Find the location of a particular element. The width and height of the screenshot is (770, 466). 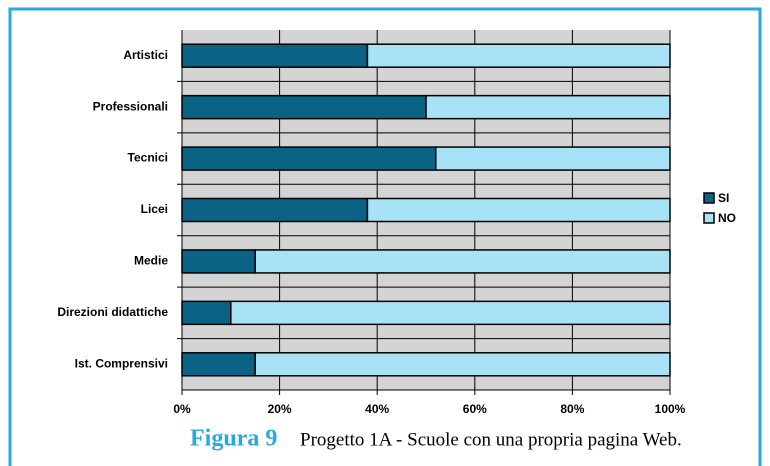

figure-label: Figura 9 is located at coordinates (233, 439).